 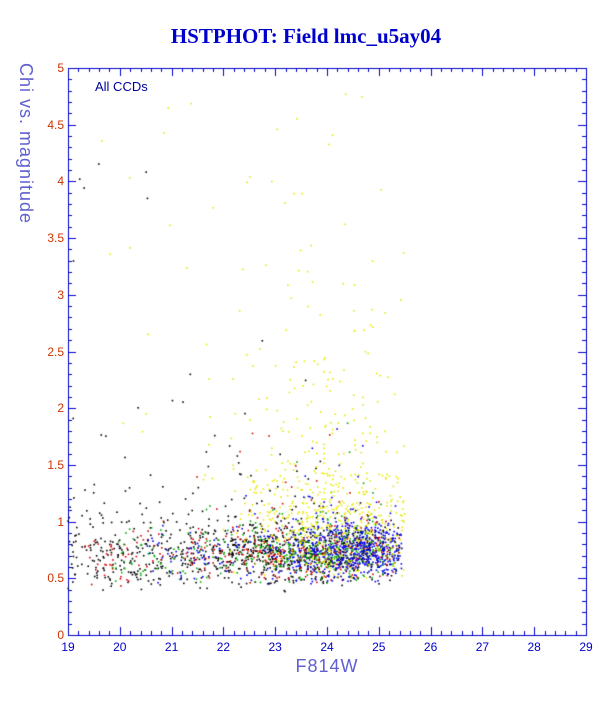 I want to click on ccd-selection-annotation: All CCDs, so click(x=121, y=86).